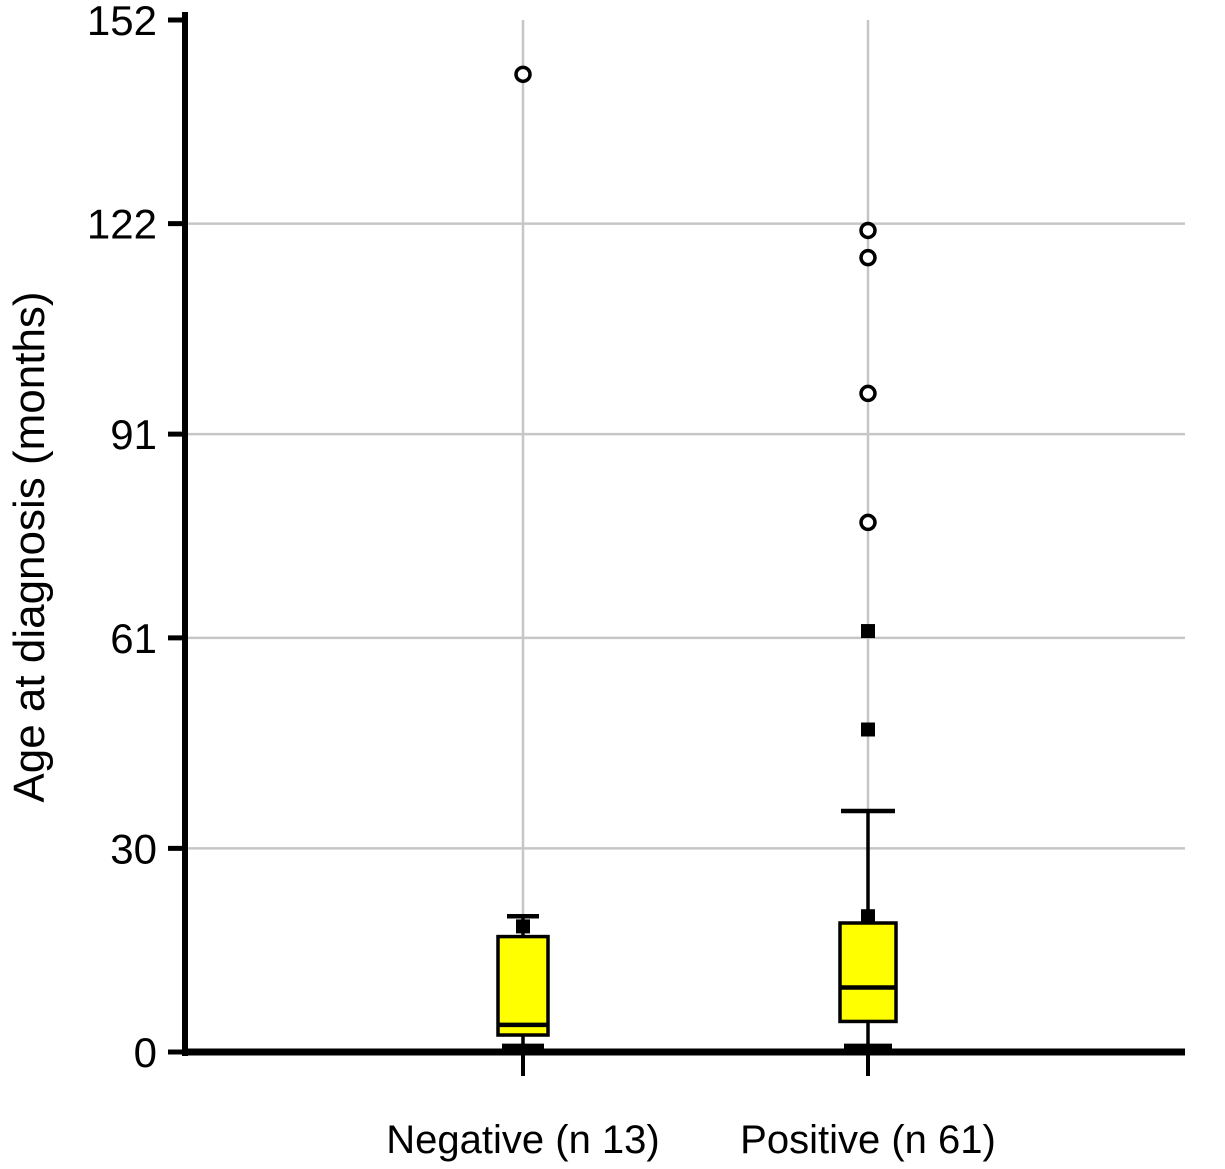 The width and height of the screenshot is (1225, 1169). I want to click on y-tick-label: 61, so click(133, 638).